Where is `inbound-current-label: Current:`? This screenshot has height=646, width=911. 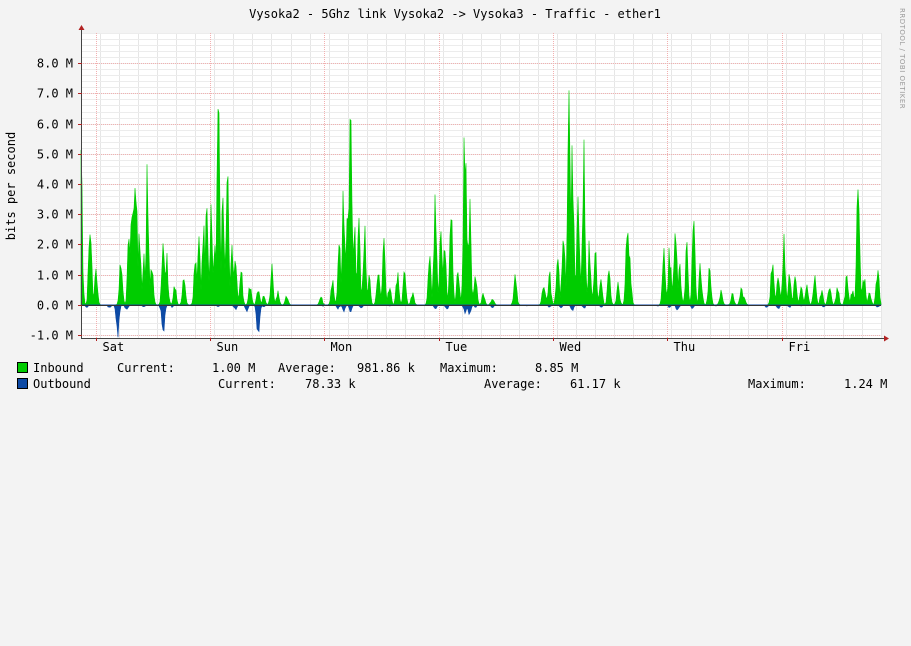 inbound-current-label: Current: is located at coordinates (146, 368).